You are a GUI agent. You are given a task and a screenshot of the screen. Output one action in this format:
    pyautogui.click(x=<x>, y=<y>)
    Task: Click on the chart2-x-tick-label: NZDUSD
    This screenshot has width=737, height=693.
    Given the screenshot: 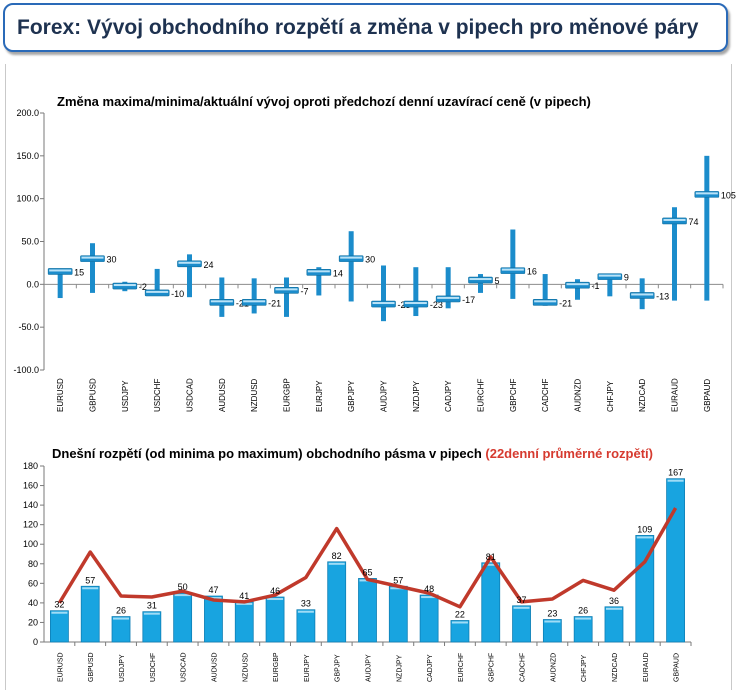 What is the action you would take?
    pyautogui.click(x=245, y=667)
    